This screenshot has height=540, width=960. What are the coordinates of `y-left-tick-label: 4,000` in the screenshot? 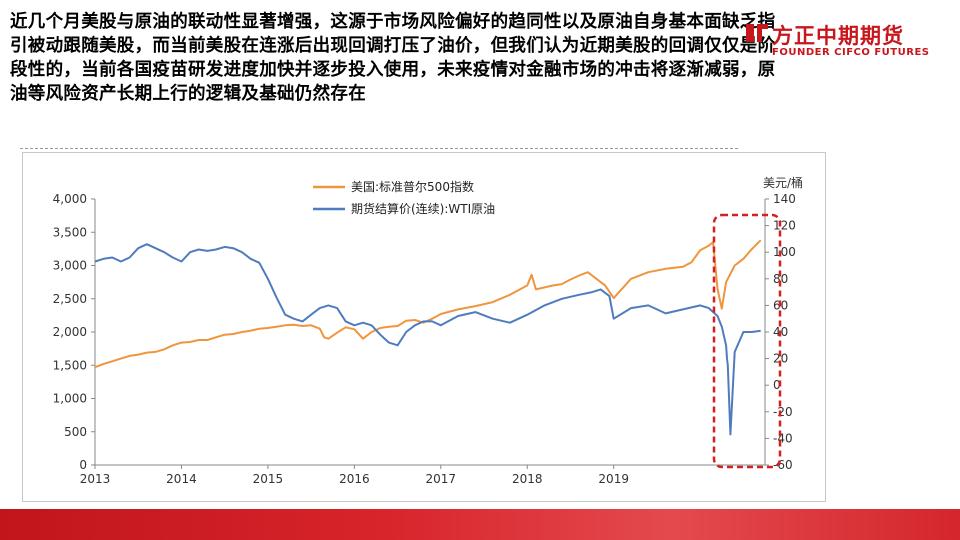 It's located at (70, 199).